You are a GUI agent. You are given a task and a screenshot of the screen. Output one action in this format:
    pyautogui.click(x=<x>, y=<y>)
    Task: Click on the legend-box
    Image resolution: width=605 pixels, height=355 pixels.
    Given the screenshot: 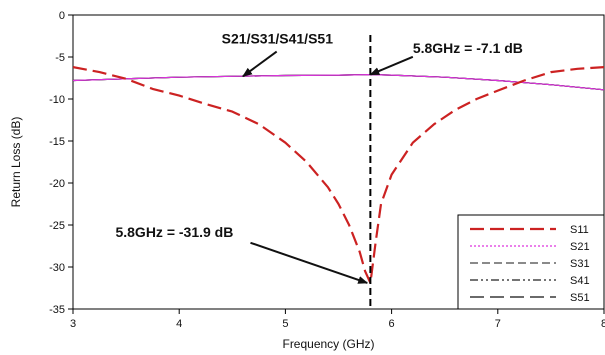 What is the action you would take?
    pyautogui.click(x=531, y=262)
    